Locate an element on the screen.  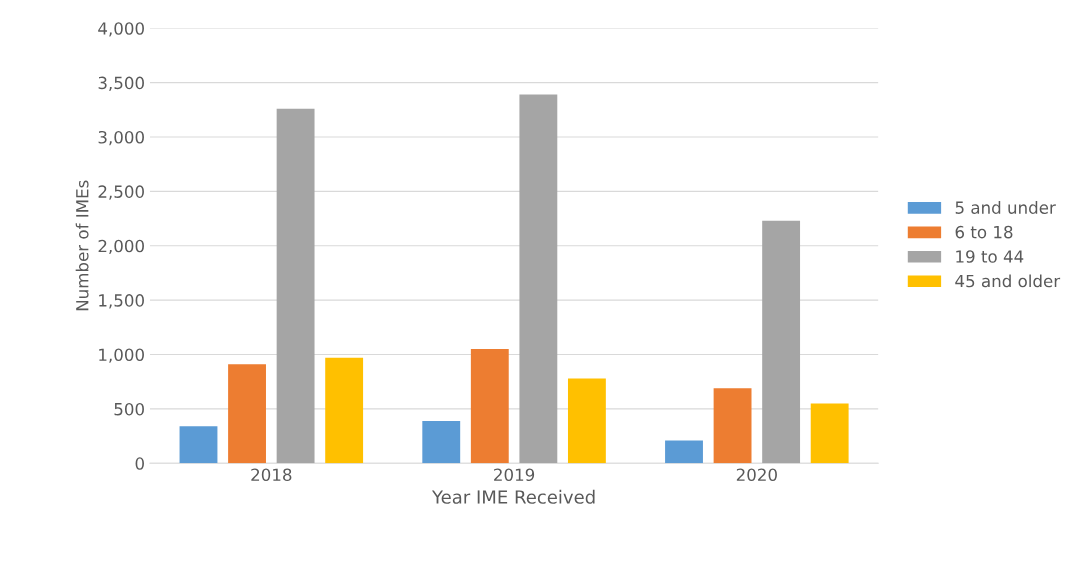
y-tick-label: 1,500 is located at coordinates (121, 301).